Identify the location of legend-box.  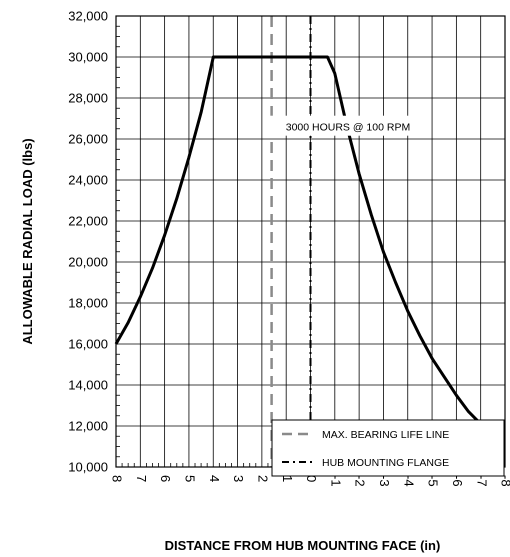
(388, 448).